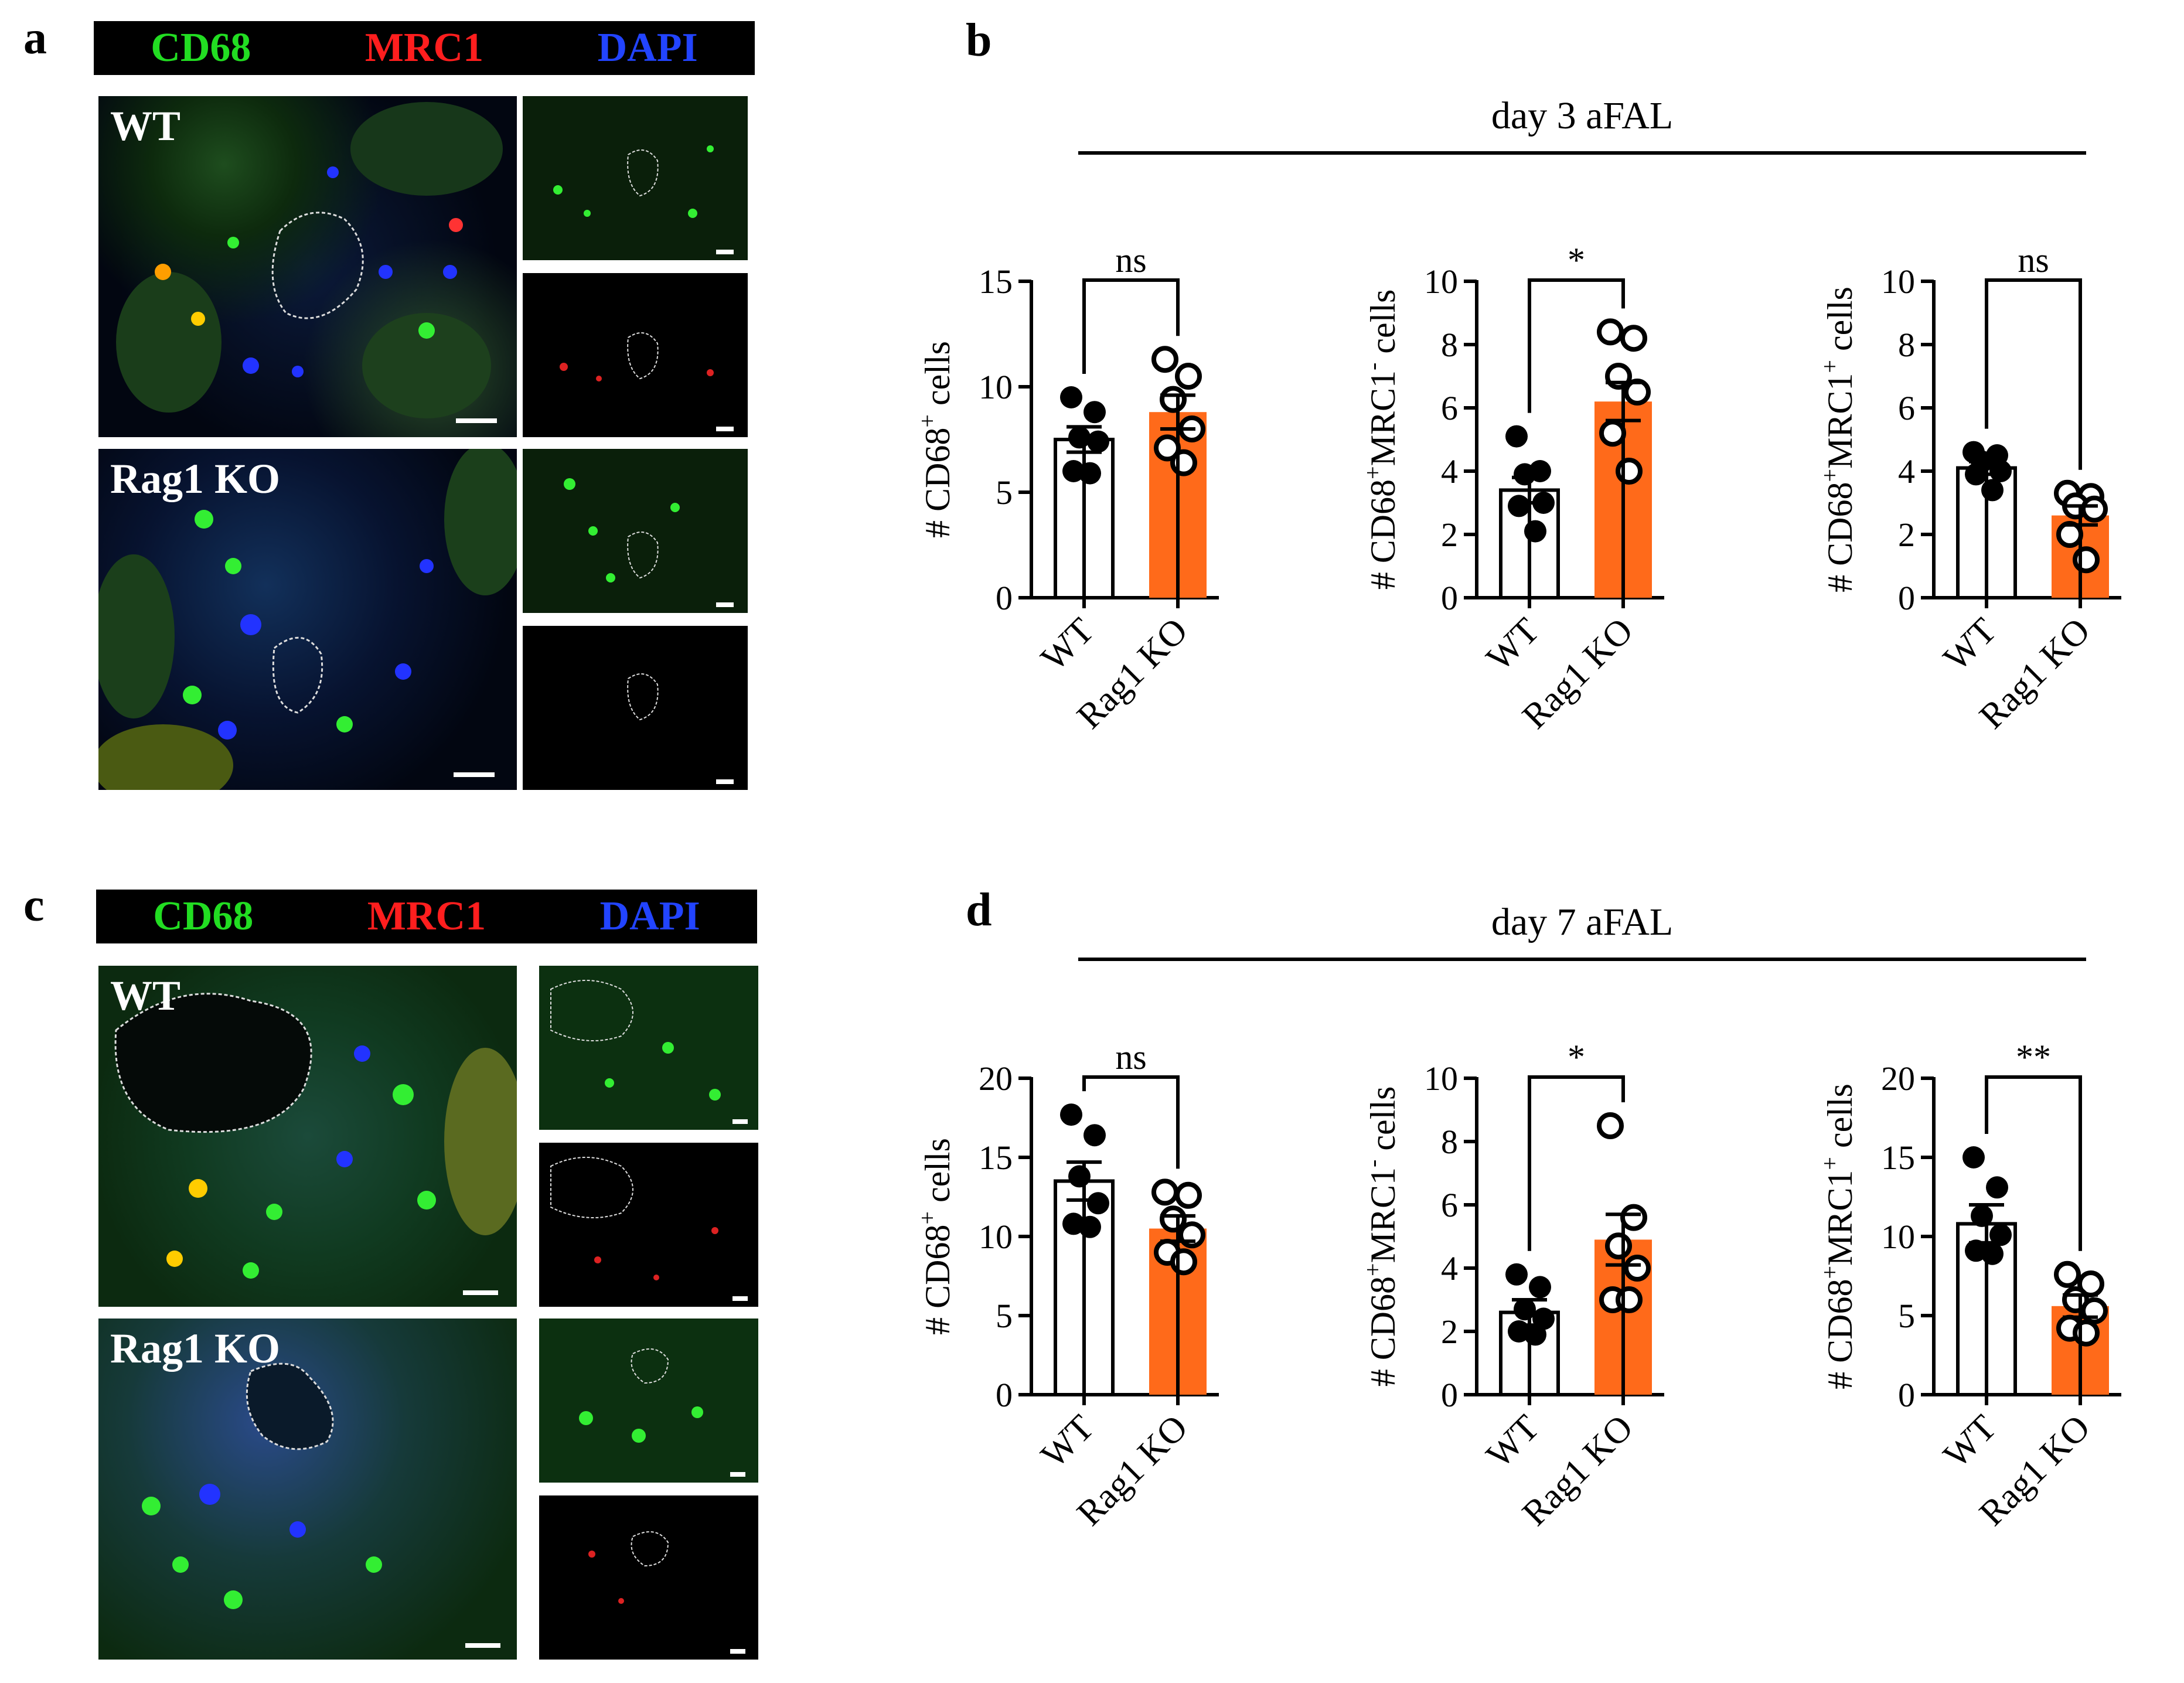 This screenshot has height=1683, width=2184. I want to click on y-axis-label-part: -, so click(1373, 366).